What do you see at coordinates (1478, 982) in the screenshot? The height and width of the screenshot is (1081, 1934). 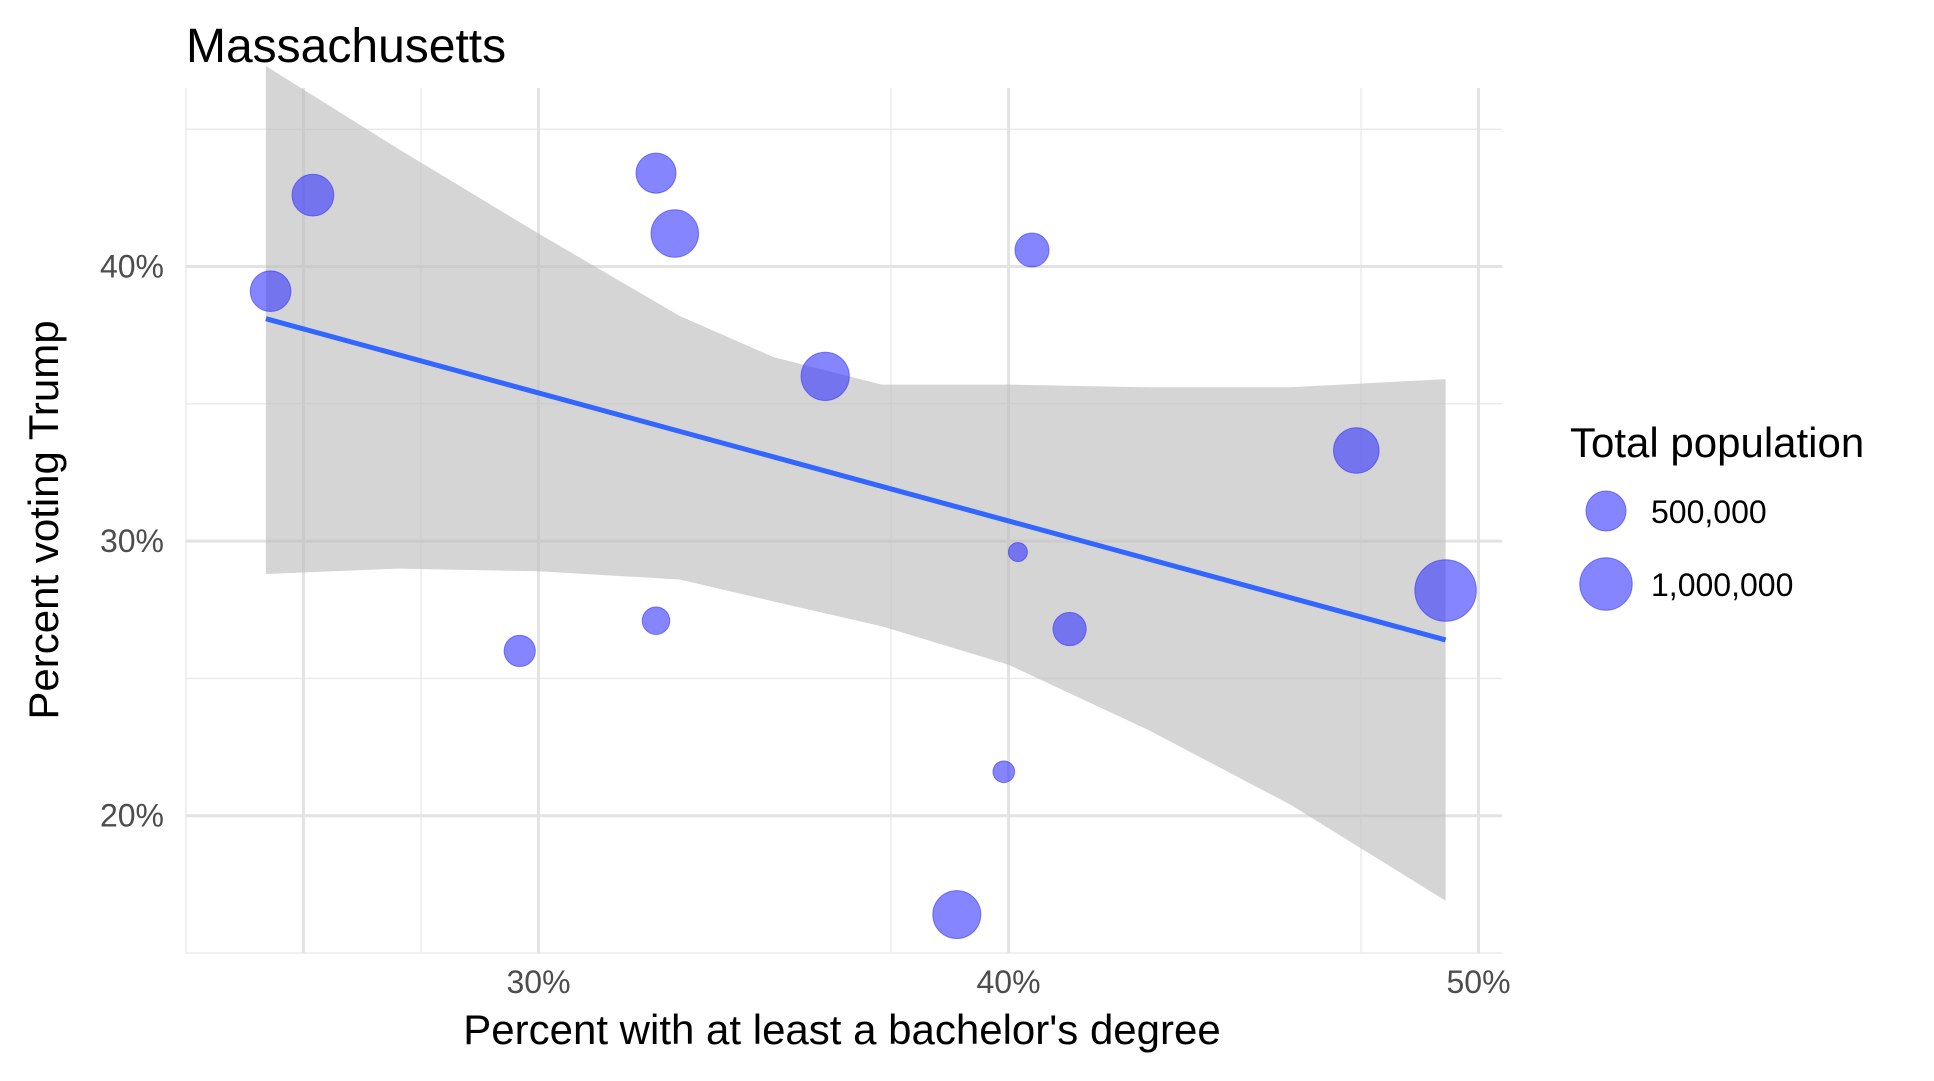 I see `x-tick-label: 50%` at bounding box center [1478, 982].